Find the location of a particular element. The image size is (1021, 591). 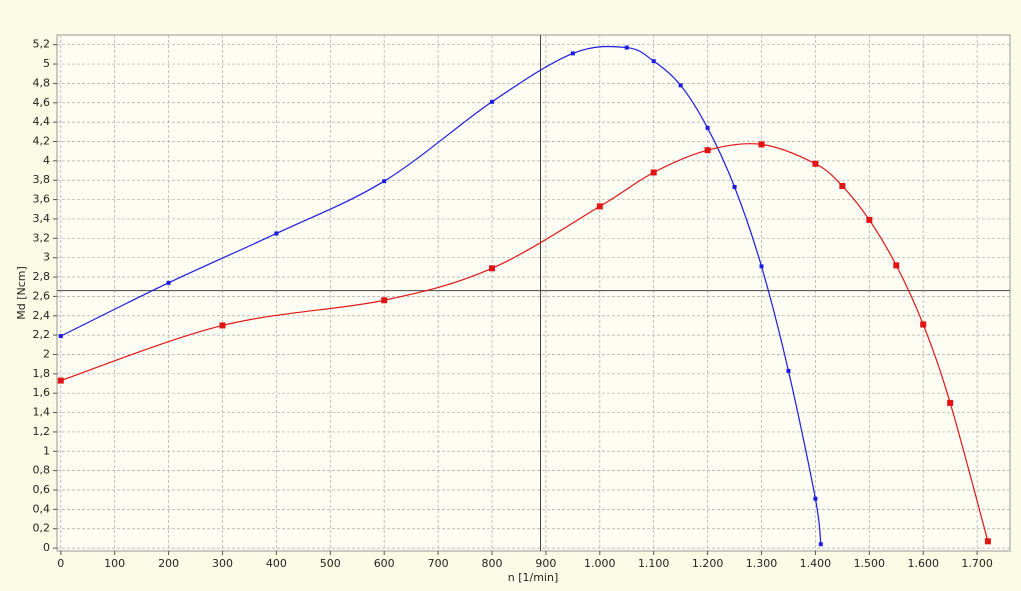

y-axis-label: Md [Ncm] is located at coordinates (21, 293).